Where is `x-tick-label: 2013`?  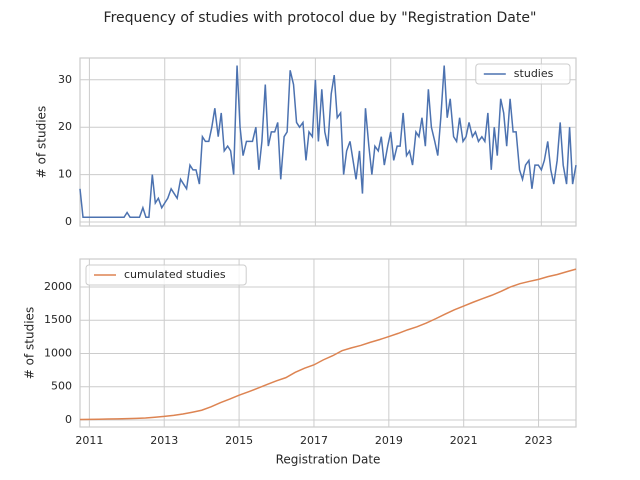 x-tick-label: 2013 is located at coordinates (164, 440).